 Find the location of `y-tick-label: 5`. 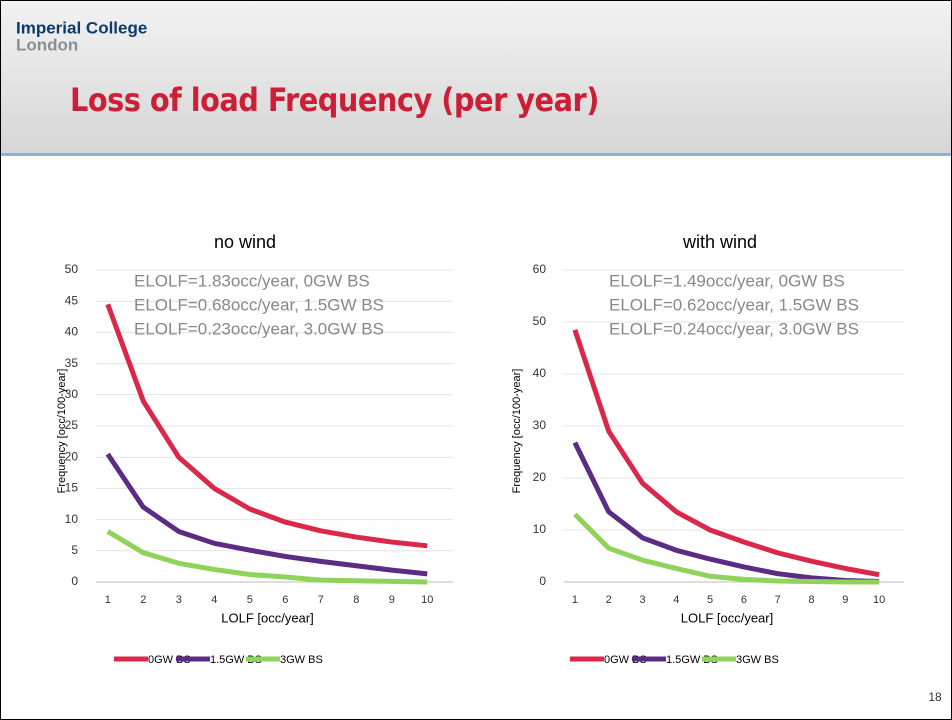

y-tick-label: 5 is located at coordinates (74, 550).